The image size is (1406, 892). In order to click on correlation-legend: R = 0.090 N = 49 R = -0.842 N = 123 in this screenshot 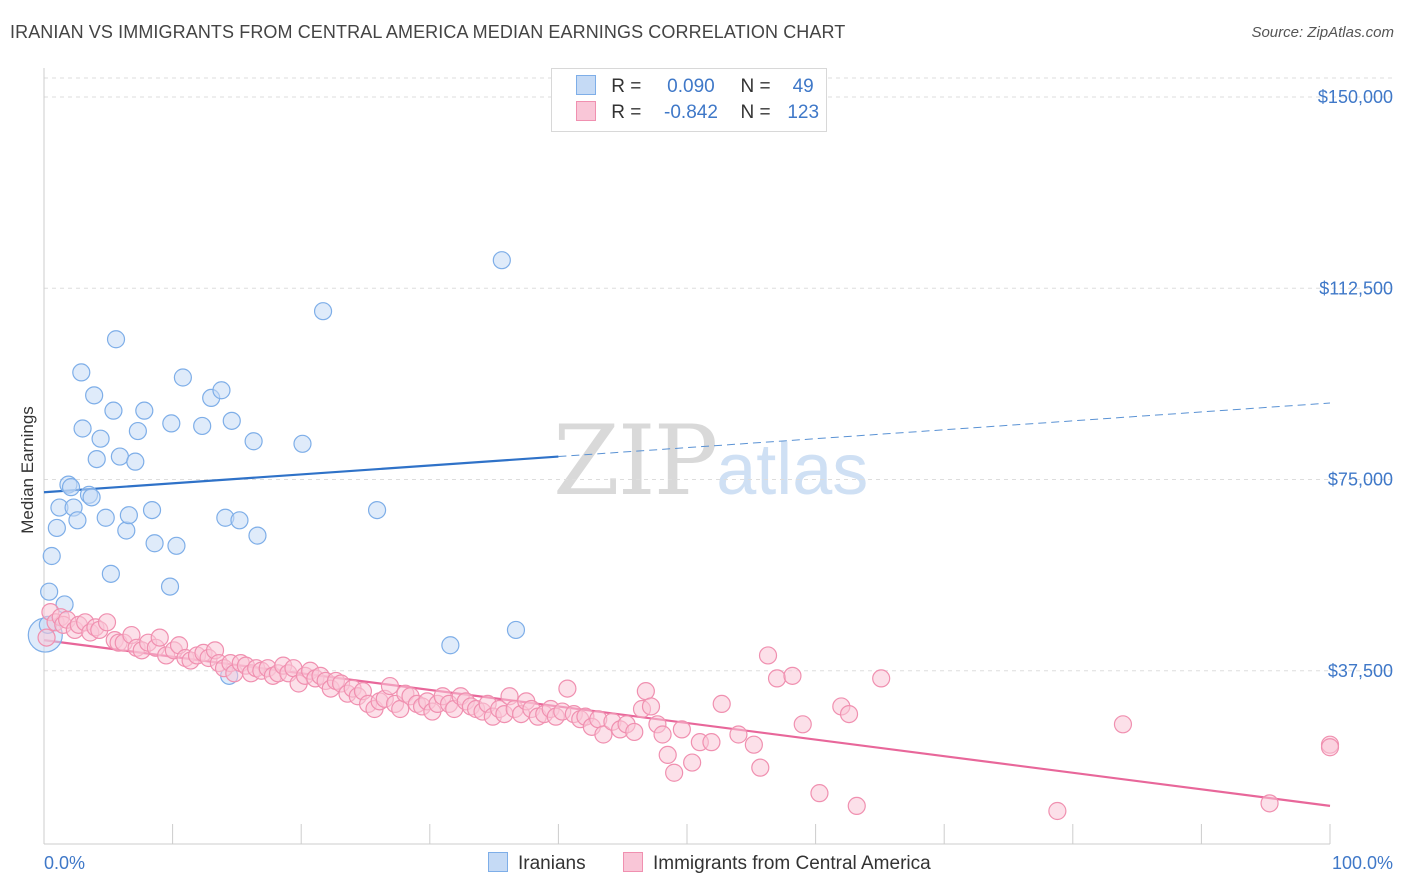, I will do `click(689, 100)`.